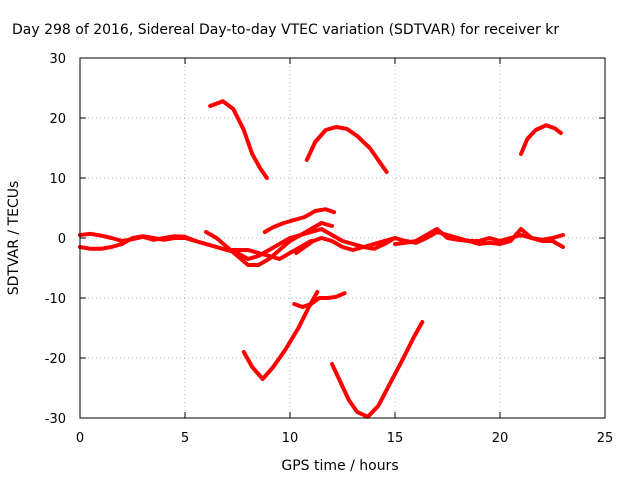  What do you see at coordinates (269, 244) in the screenshot?
I see `series-arc-f` at bounding box center [269, 244].